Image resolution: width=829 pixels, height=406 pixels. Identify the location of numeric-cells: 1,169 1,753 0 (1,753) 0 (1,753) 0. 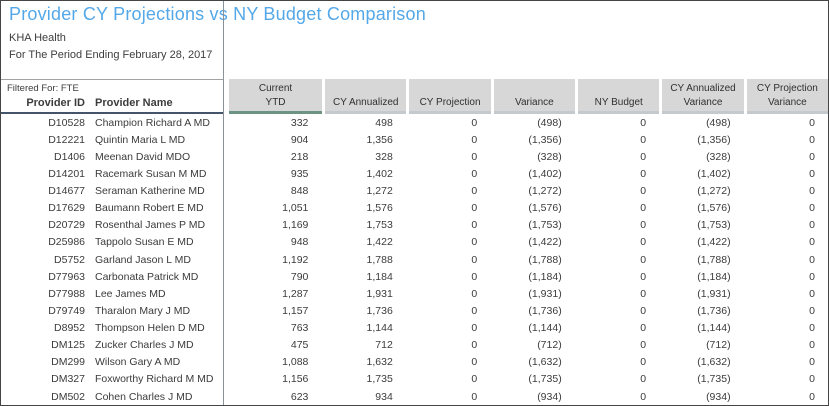
(526, 225).